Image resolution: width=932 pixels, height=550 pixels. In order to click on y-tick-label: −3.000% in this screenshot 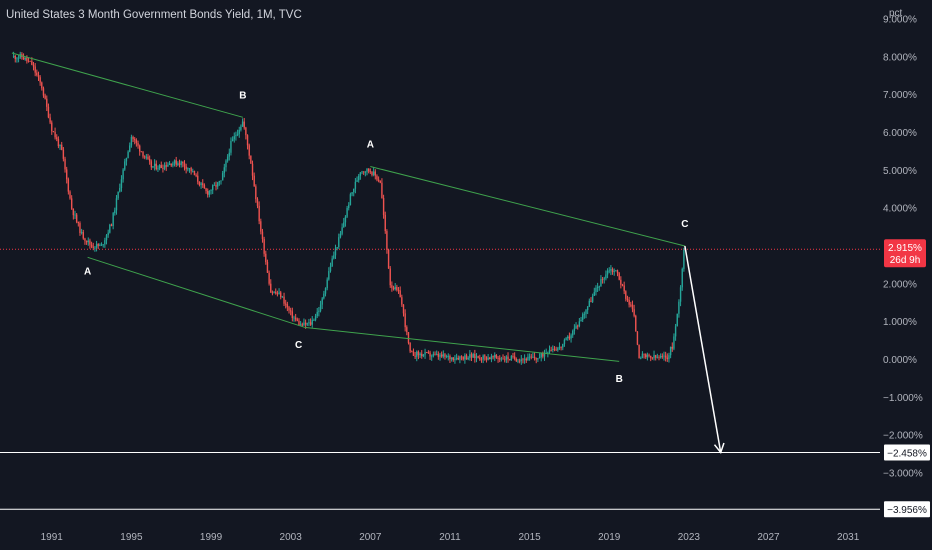, I will do `click(903, 474)`.